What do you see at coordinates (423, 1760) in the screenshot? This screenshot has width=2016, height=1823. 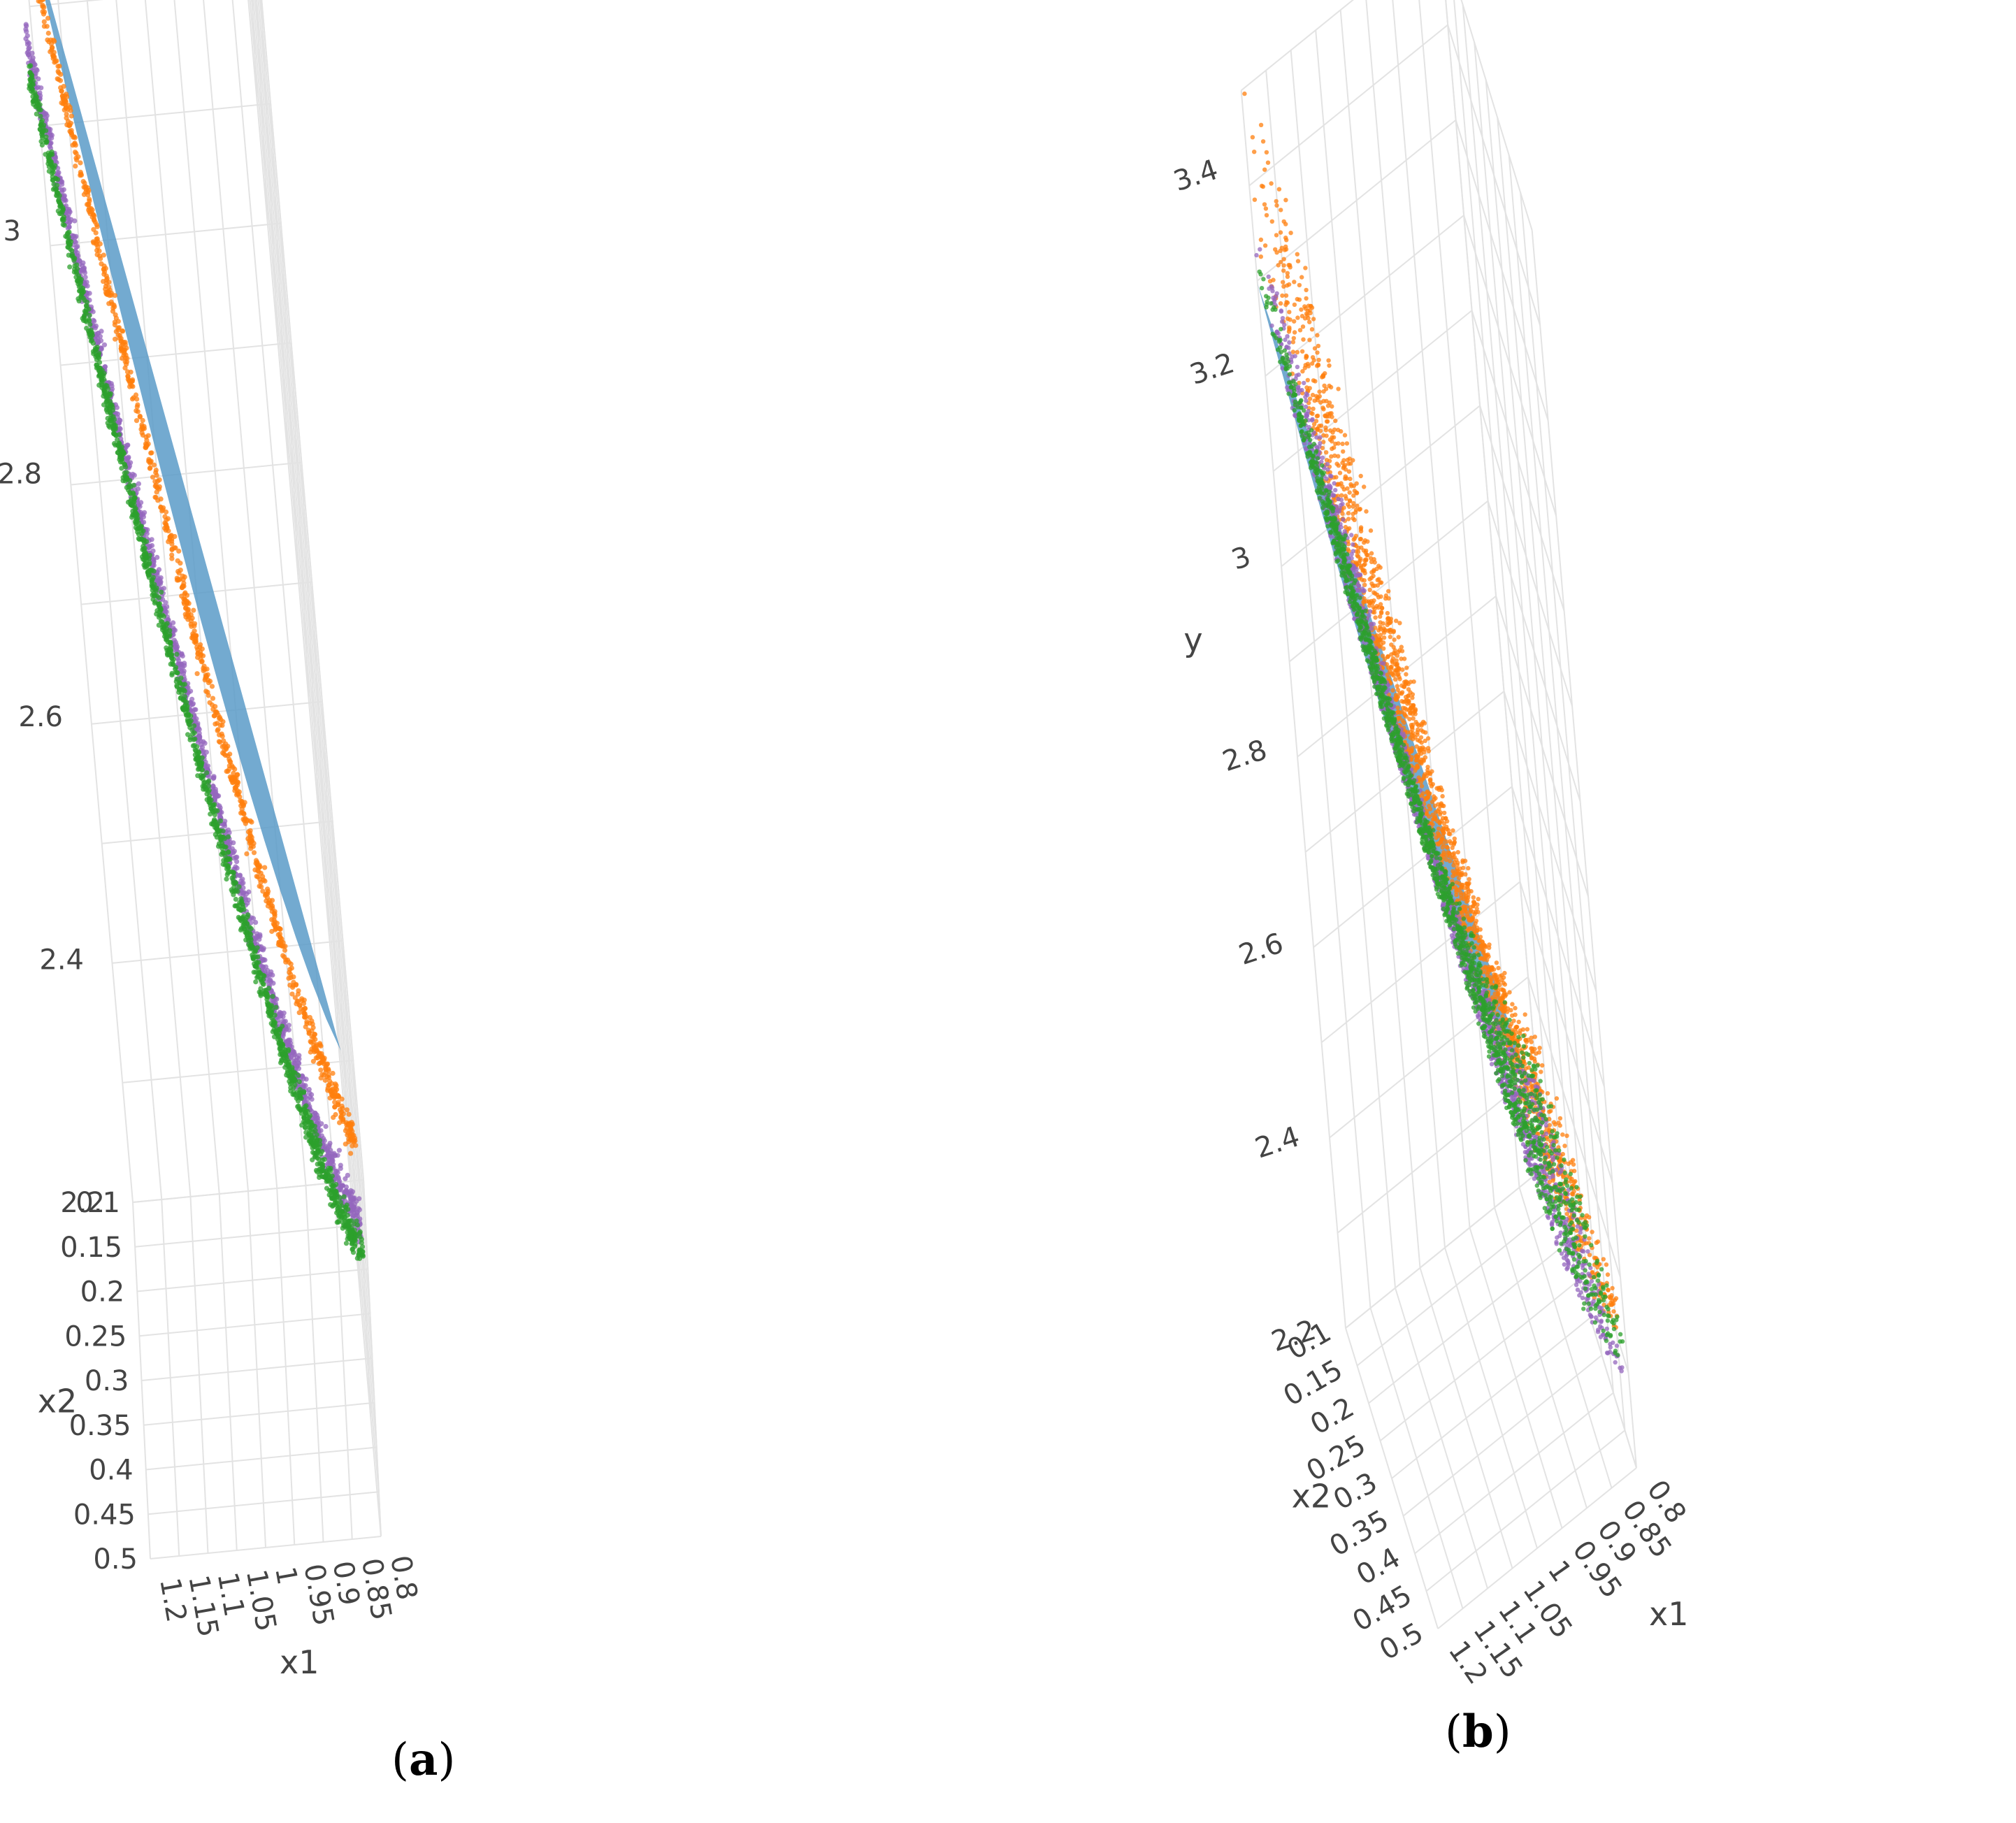 I see `caption-a: (a)` at bounding box center [423, 1760].